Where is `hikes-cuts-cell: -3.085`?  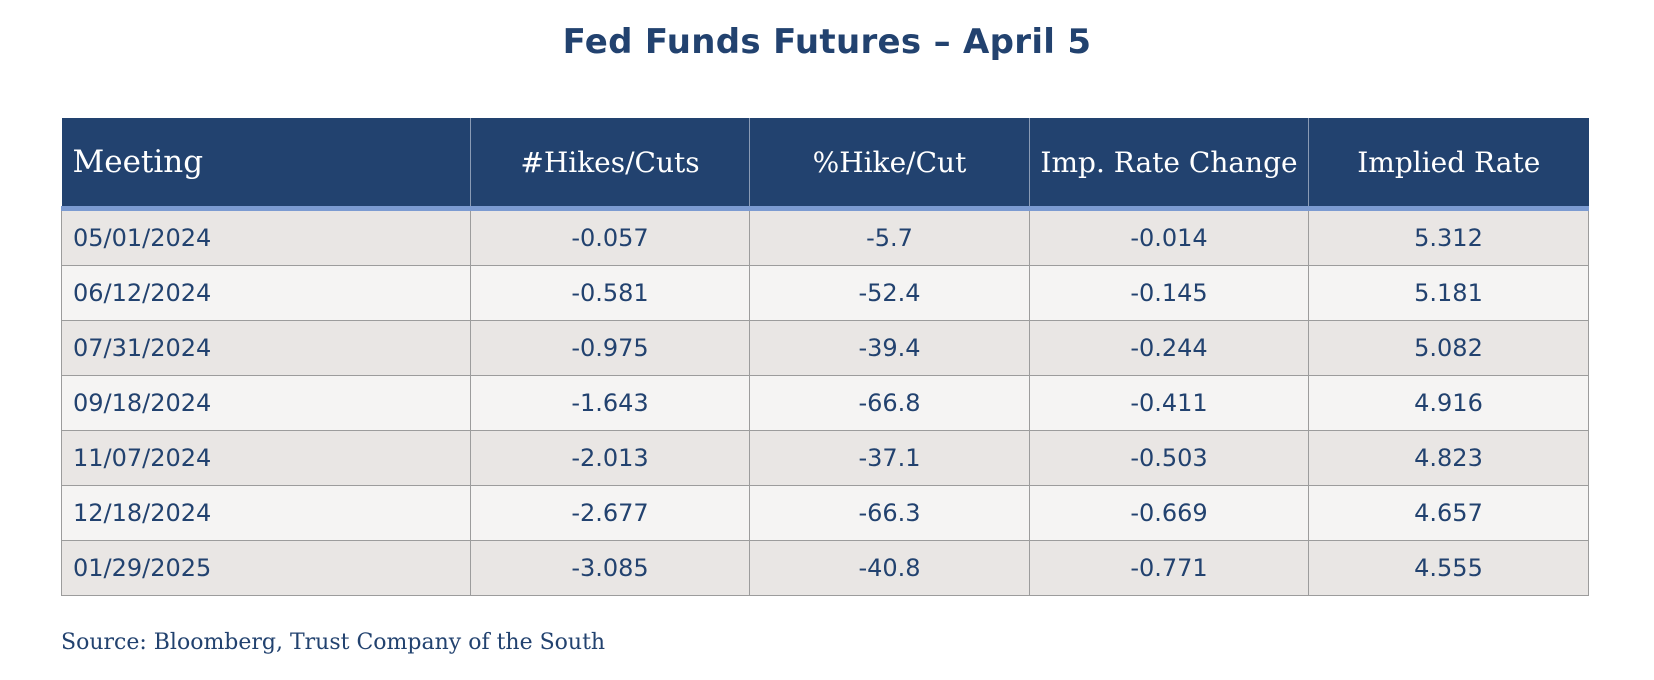
hikes-cuts-cell: -3.085 is located at coordinates (610, 568).